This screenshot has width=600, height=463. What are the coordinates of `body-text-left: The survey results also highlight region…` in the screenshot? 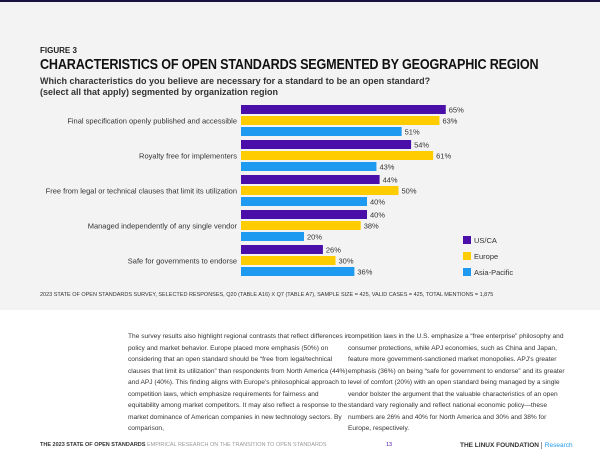 It's located at (239, 382).